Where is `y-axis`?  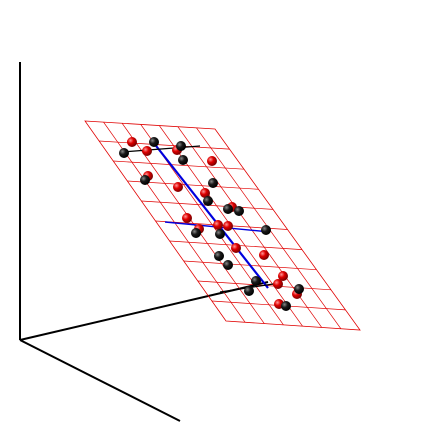 y-axis is located at coordinates (144, 311).